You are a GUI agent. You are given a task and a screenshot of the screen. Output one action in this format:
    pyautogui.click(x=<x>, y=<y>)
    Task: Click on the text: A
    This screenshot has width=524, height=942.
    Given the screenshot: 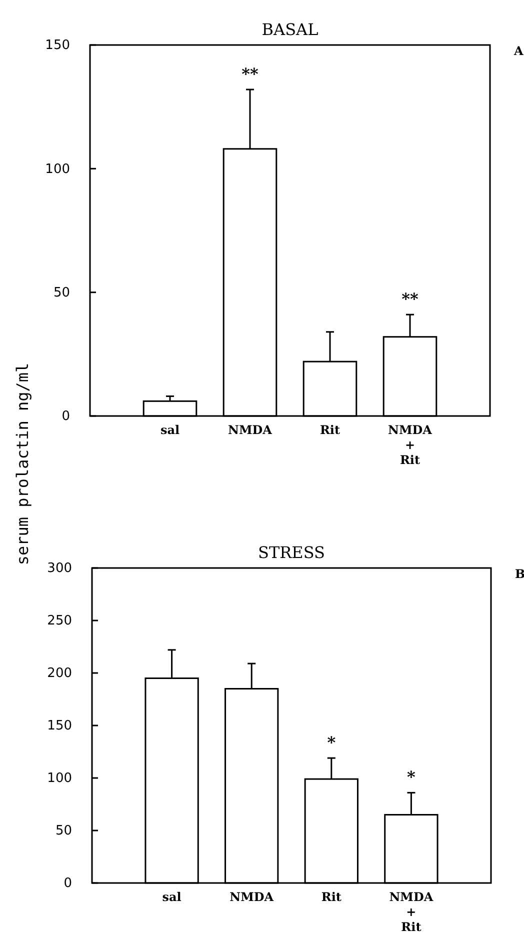 What is the action you would take?
    pyautogui.click(x=518, y=51)
    